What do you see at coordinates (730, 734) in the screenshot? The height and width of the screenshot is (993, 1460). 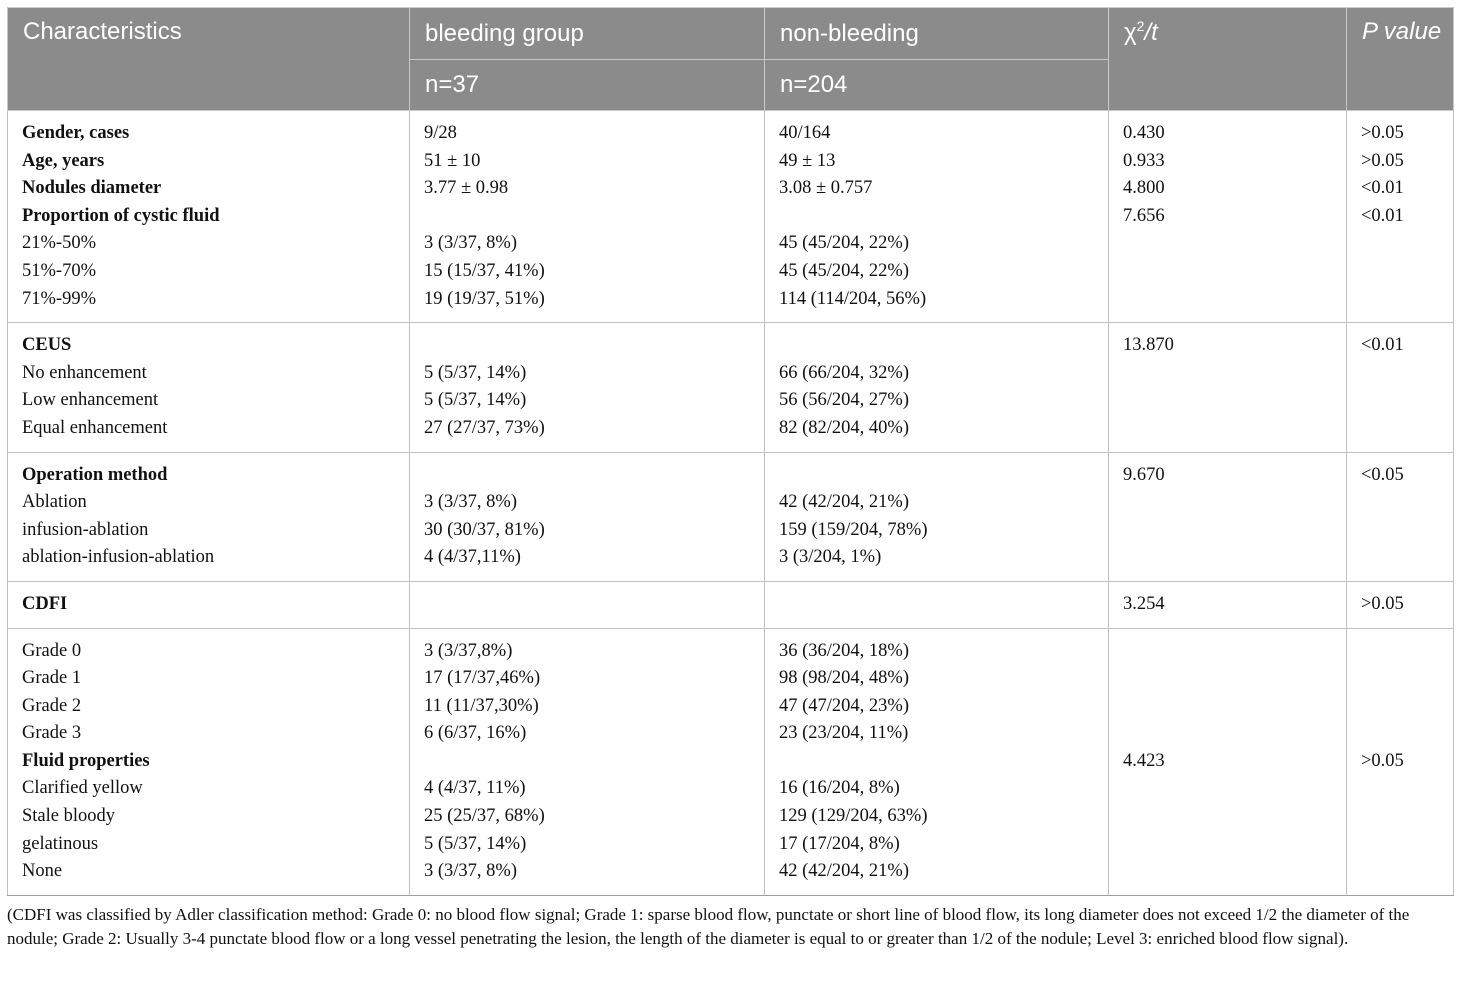 I see `table-row: Grade 3 6 (6/37, 16%) 23 (23/204, 11%)` at bounding box center [730, 734].